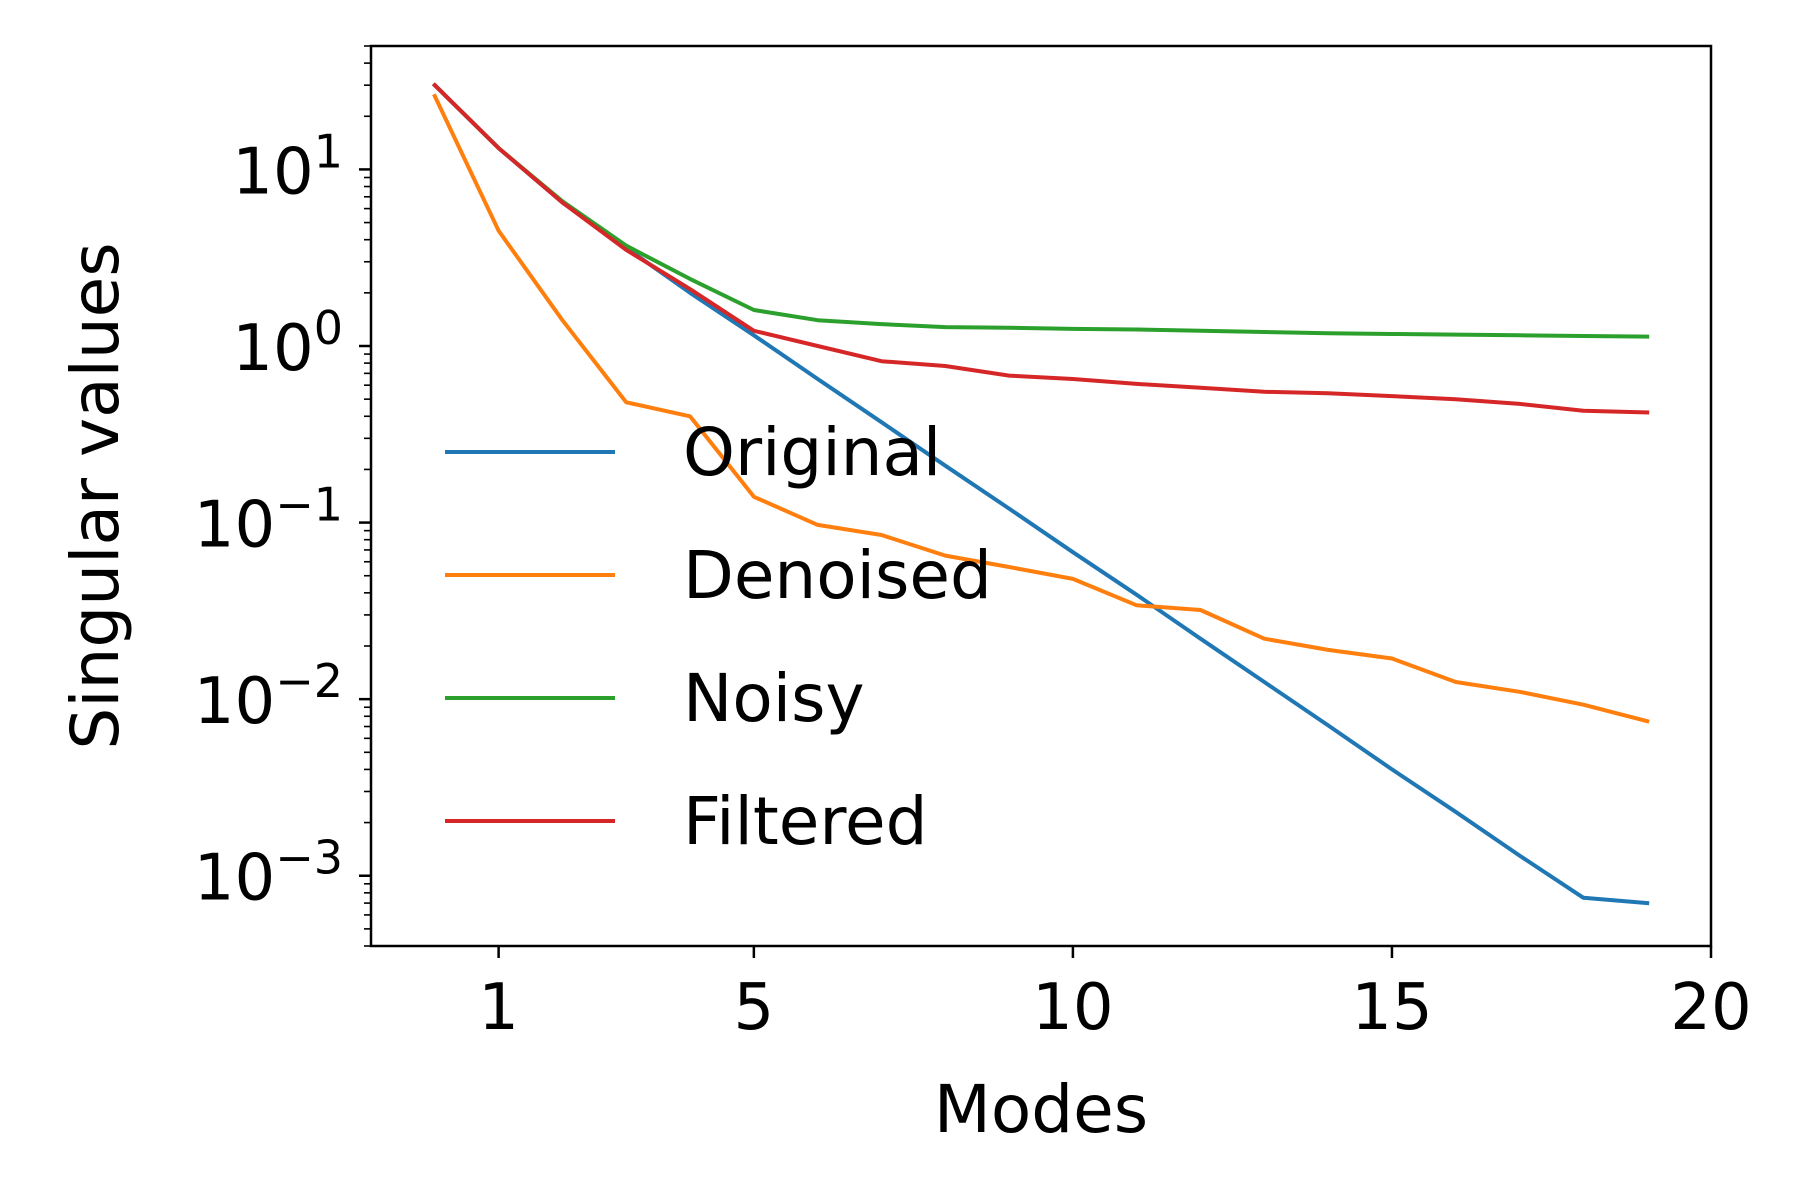  What do you see at coordinates (805, 821) in the screenshot?
I see `legend-label: Filtered` at bounding box center [805, 821].